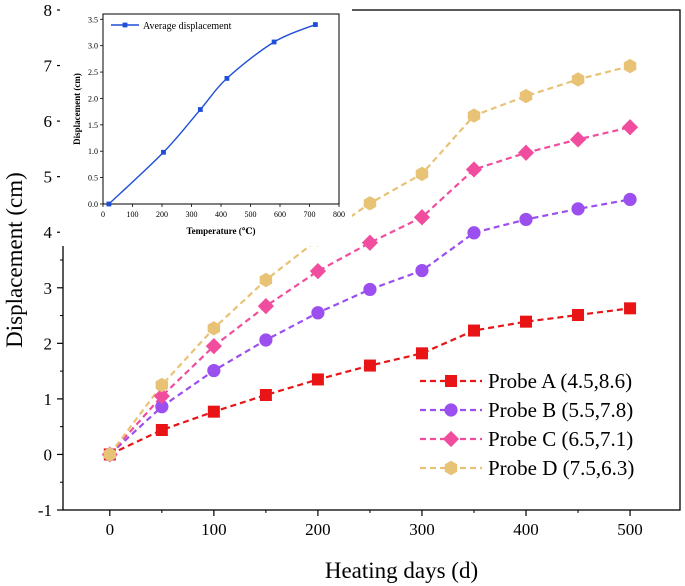  I want to click on x-axis-title: Heating days (d), so click(401, 570).